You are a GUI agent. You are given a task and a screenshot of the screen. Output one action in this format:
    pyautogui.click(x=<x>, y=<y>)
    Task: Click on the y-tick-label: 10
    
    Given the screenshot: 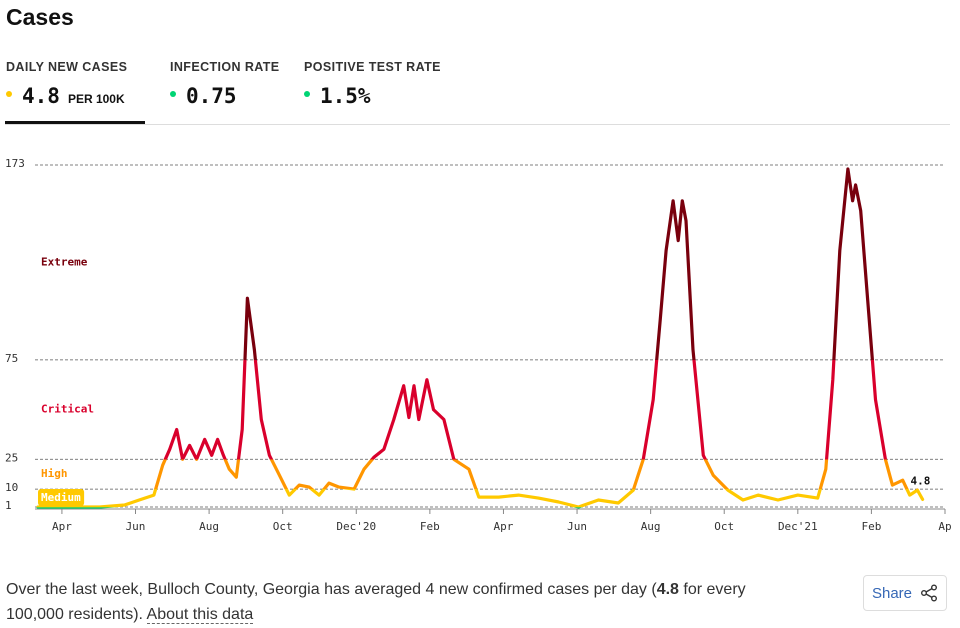 What is the action you would take?
    pyautogui.click(x=11, y=487)
    